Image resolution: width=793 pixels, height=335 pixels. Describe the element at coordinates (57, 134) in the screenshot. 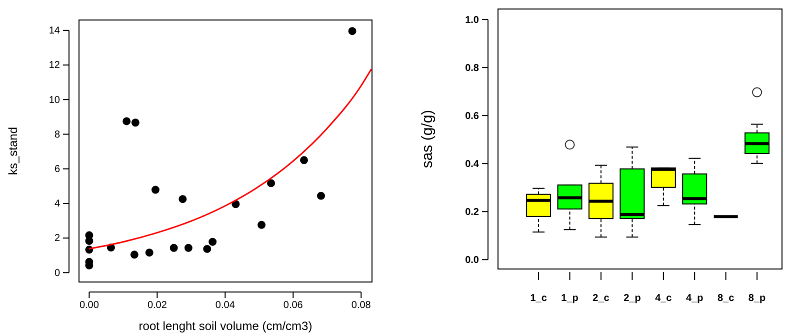

I see `y-tick-label: 8` at that location.